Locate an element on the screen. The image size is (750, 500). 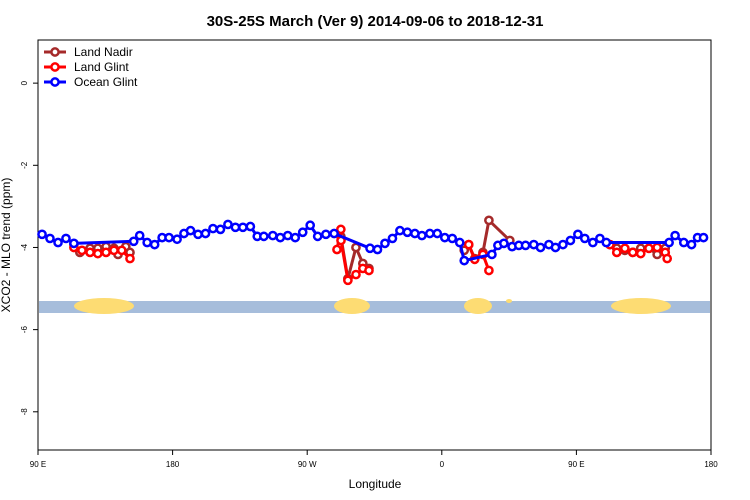
legend-label: Land Glint is located at coordinates (101, 67).